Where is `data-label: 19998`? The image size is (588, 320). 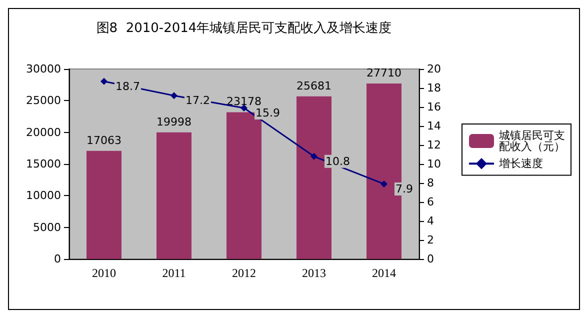 data-label: 19998 is located at coordinates (174, 121).